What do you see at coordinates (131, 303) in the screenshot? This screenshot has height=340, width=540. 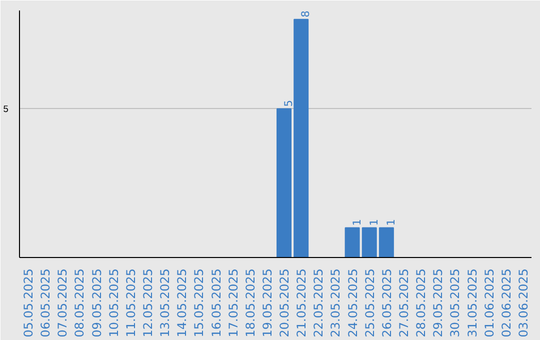 I see `x-tick-label: 11.05.2025` at bounding box center [131, 303].